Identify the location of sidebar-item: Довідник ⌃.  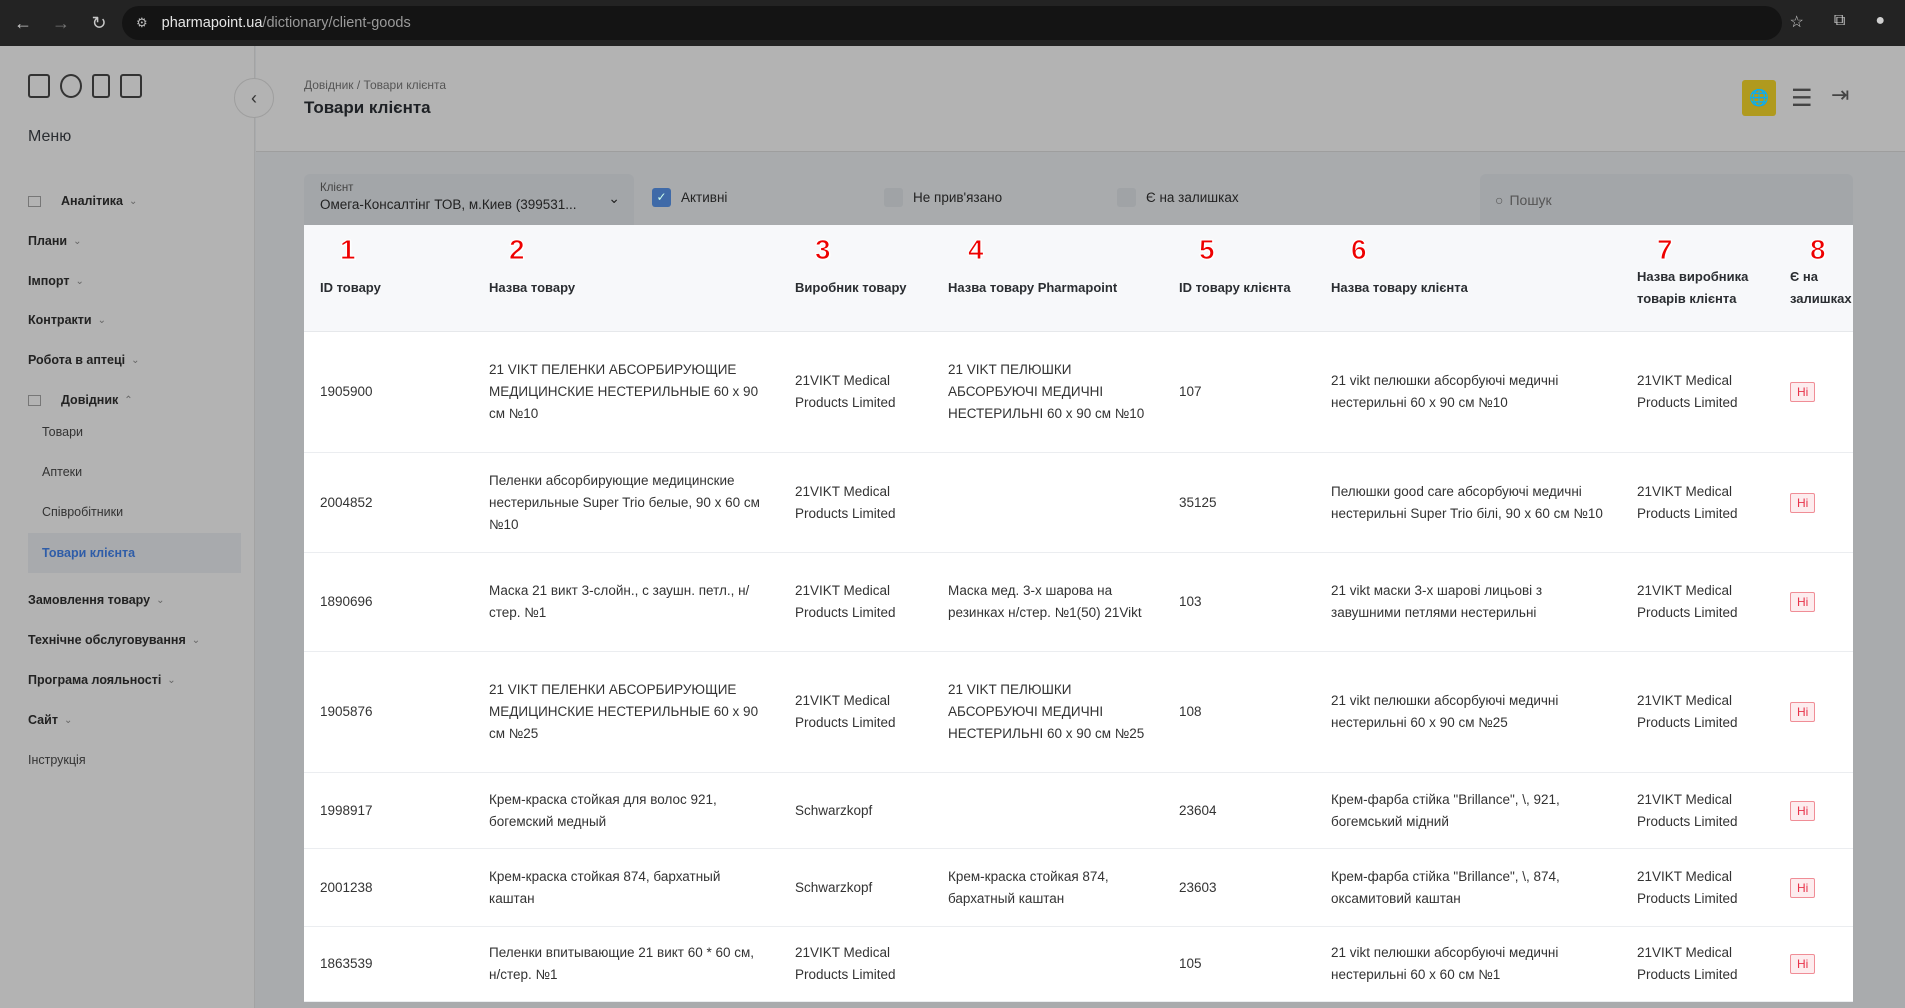
(80, 400).